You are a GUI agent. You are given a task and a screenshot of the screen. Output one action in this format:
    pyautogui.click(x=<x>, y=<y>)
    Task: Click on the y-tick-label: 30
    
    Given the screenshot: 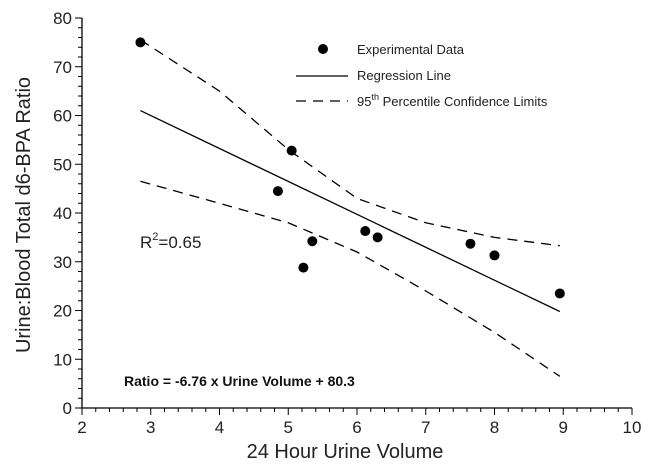 What is the action you would take?
    pyautogui.click(x=62, y=262)
    